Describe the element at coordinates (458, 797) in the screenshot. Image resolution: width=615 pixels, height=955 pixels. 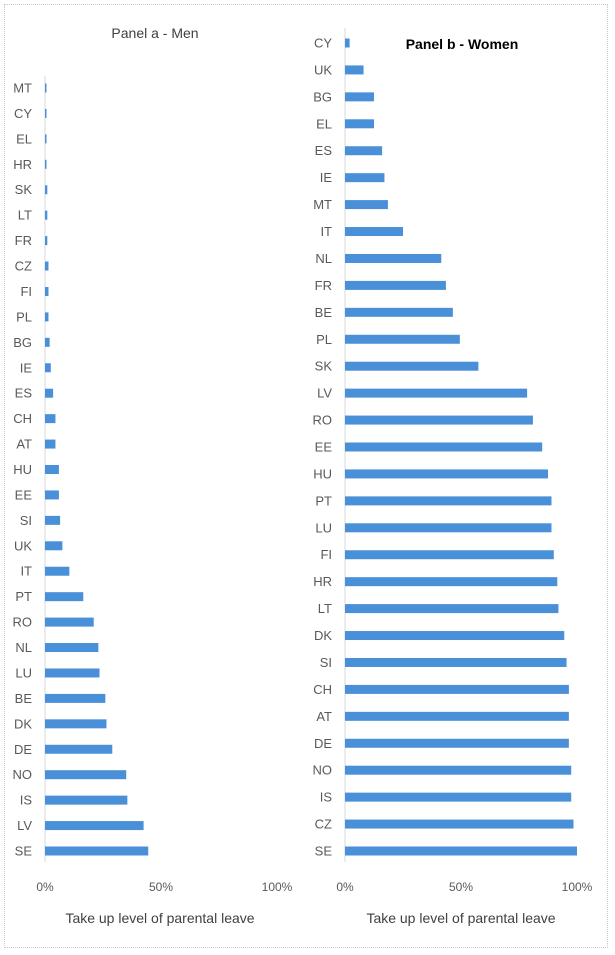
I see `bar-b-is` at that location.